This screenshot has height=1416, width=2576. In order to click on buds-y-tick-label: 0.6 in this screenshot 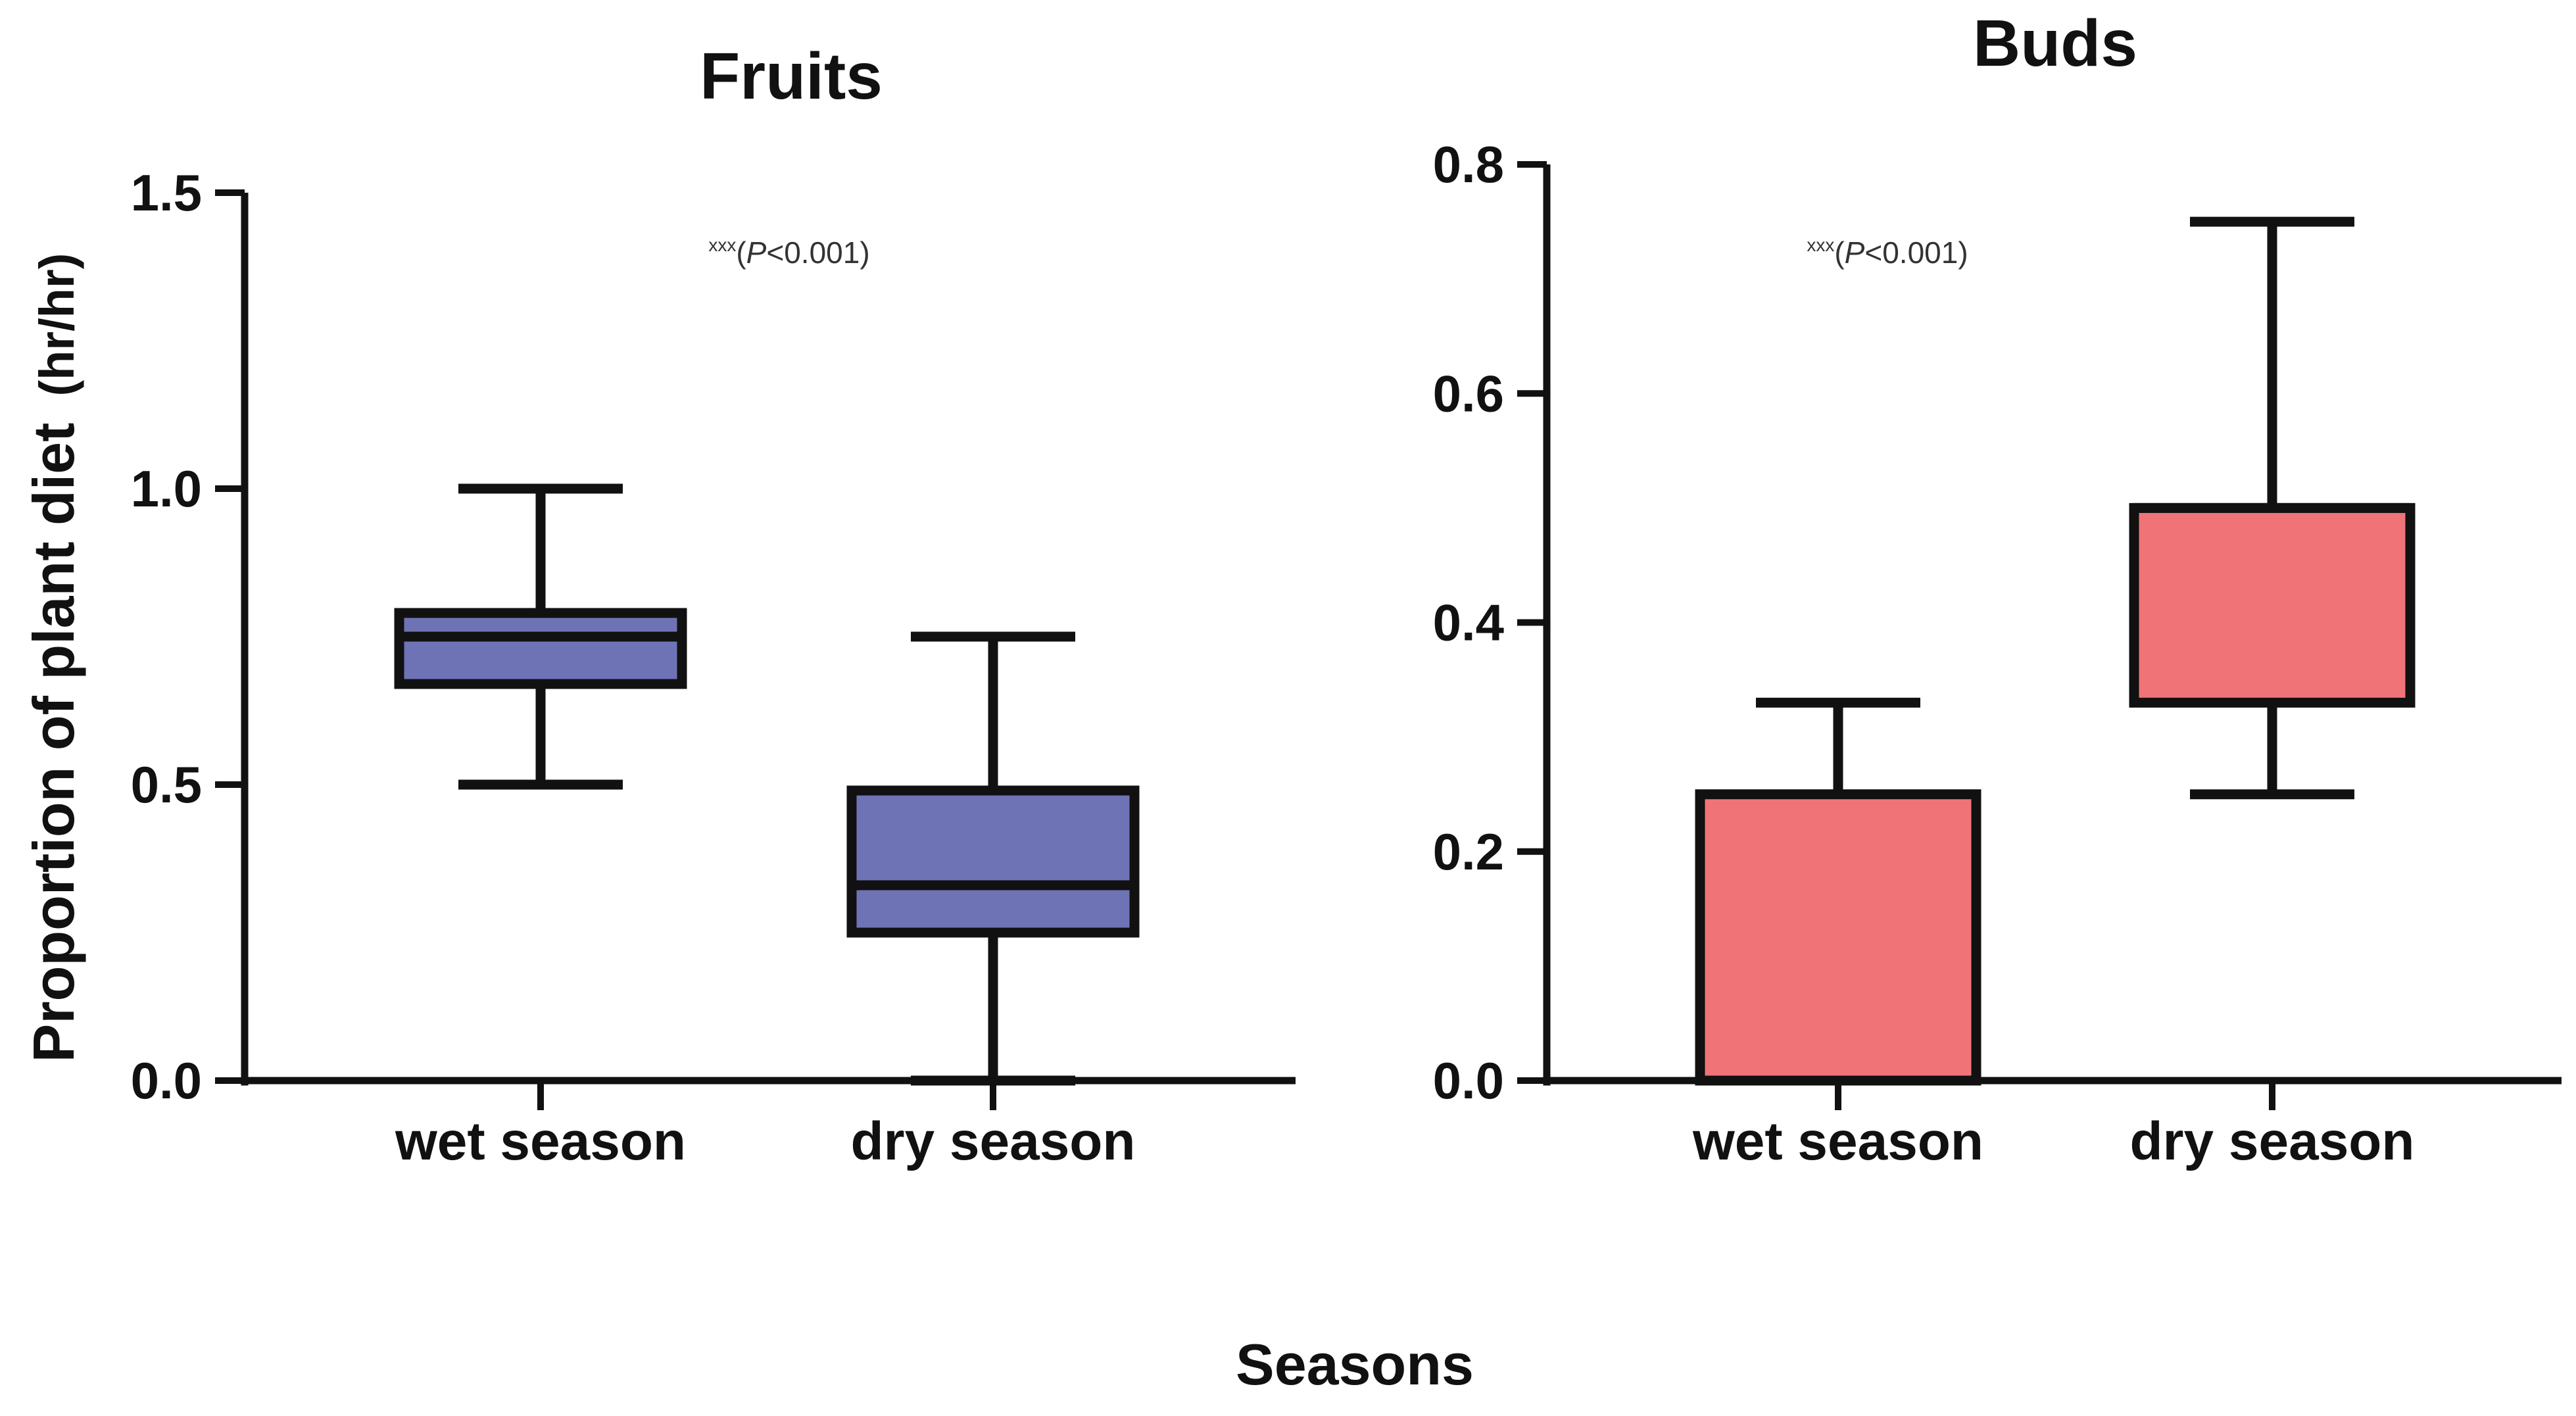, I will do `click(1469, 393)`.